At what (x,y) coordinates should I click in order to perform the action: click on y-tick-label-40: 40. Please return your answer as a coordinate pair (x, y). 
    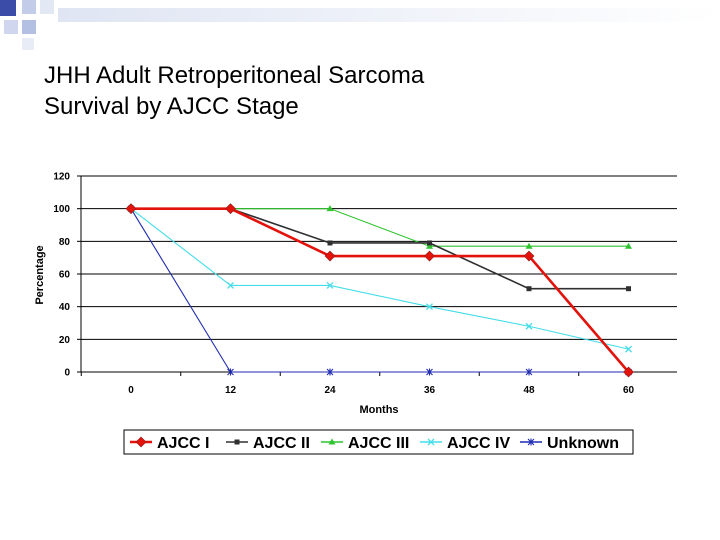
    Looking at the image, I should click on (65, 307).